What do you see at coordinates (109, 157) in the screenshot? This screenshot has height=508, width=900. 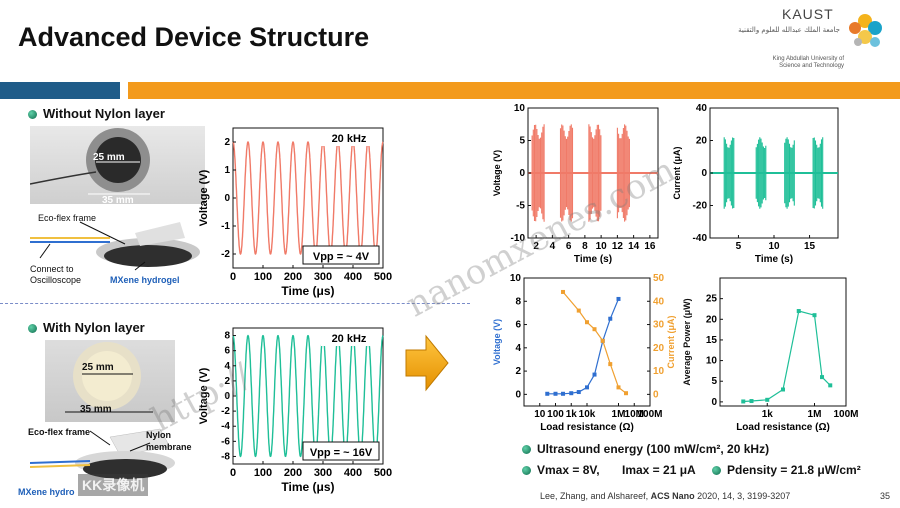 I see `dim-inner-without: 25 mm` at bounding box center [109, 157].